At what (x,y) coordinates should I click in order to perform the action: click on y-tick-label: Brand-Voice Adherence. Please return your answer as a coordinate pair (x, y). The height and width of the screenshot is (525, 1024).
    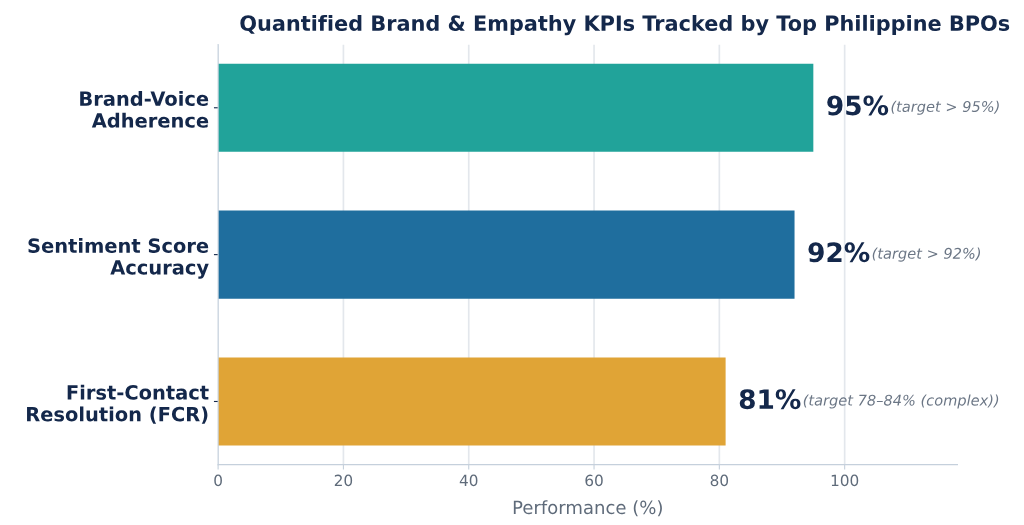
    Looking at the image, I should click on (144, 109).